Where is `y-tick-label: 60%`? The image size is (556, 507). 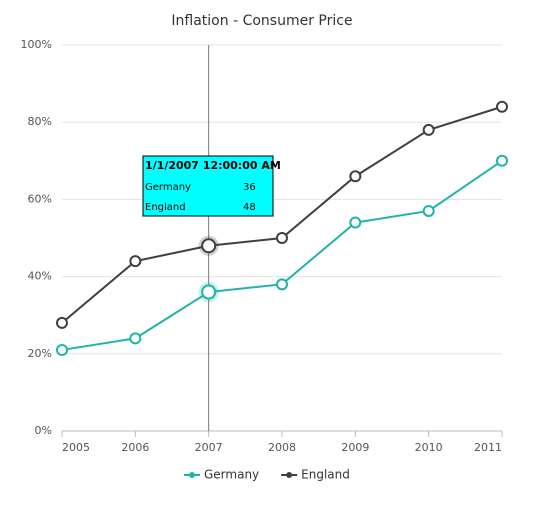
y-tick-label: 60% is located at coordinates (40, 198).